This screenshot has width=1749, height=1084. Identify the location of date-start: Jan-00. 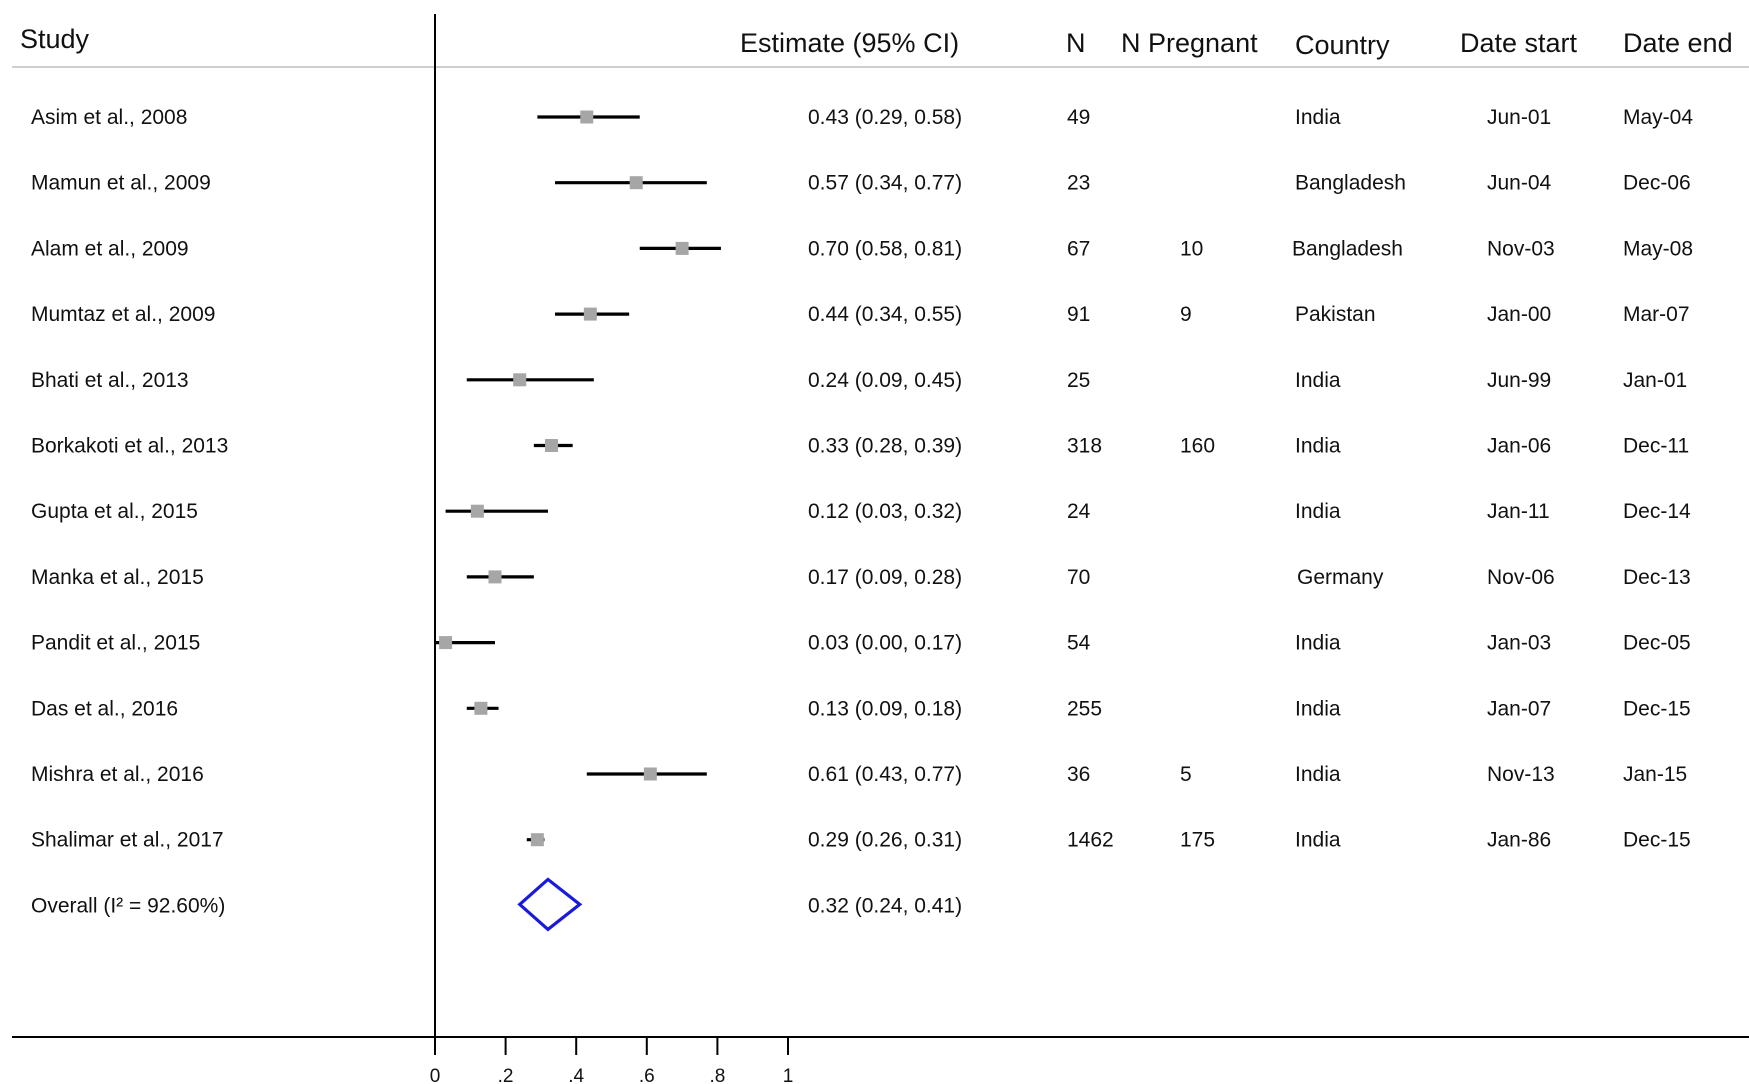
(1519, 314).